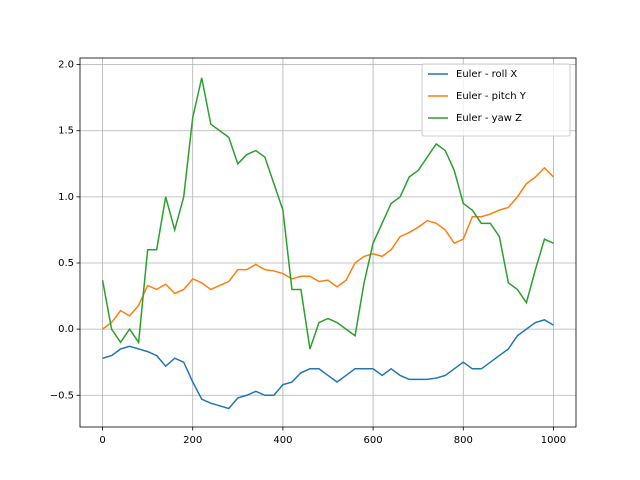 The width and height of the screenshot is (640, 480). What do you see at coordinates (66, 65) in the screenshot?
I see `y-tick-label: 2.0` at bounding box center [66, 65].